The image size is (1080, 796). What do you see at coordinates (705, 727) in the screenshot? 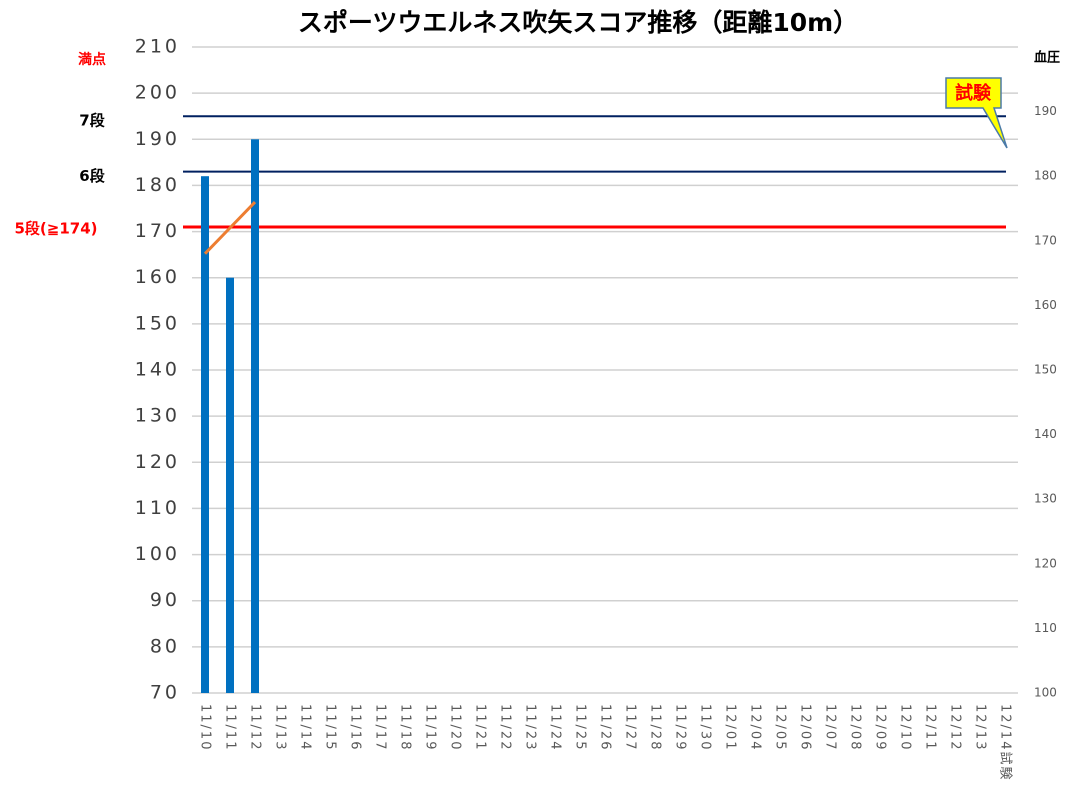
I see `x-tick-label: 11/30` at bounding box center [705, 727].